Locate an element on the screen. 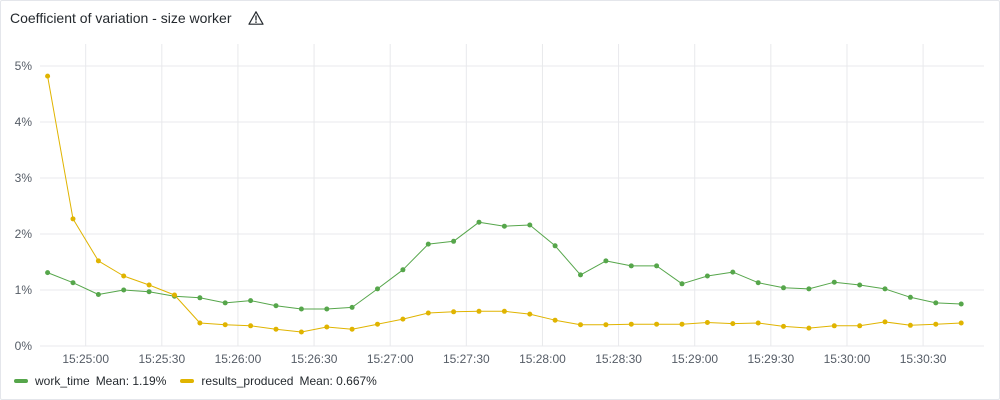 This screenshot has height=400, width=1000. x-tick-label: 15:28:30 is located at coordinates (618, 359).